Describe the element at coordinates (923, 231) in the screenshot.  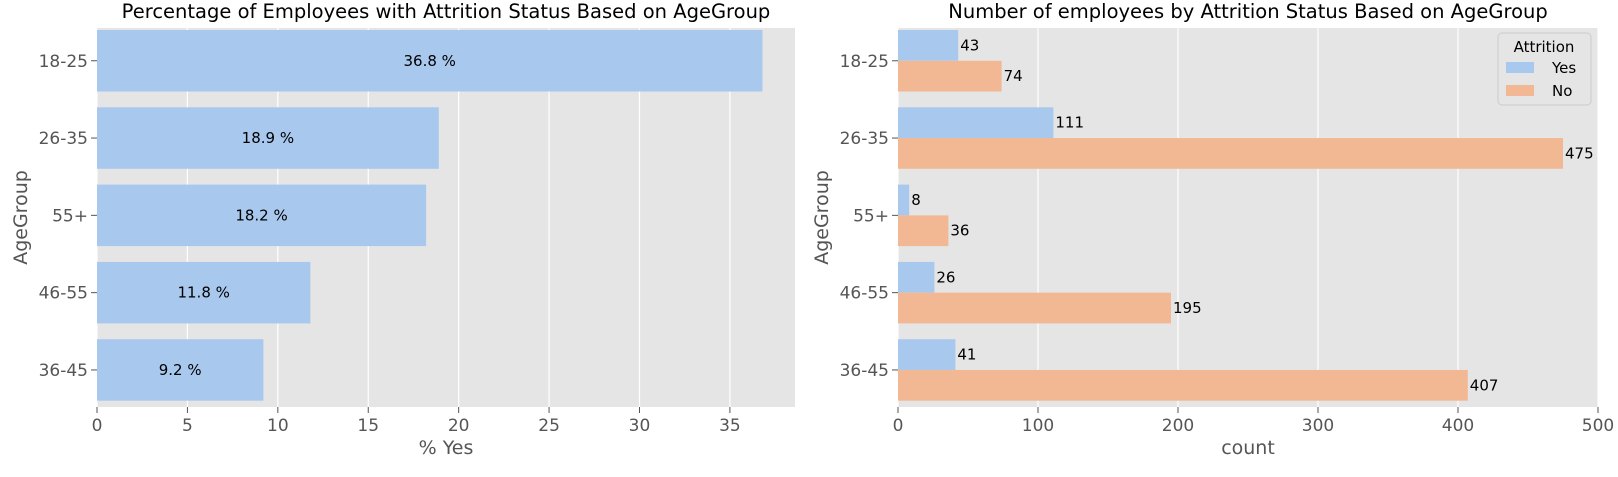
I see `bar-no-55+` at that location.